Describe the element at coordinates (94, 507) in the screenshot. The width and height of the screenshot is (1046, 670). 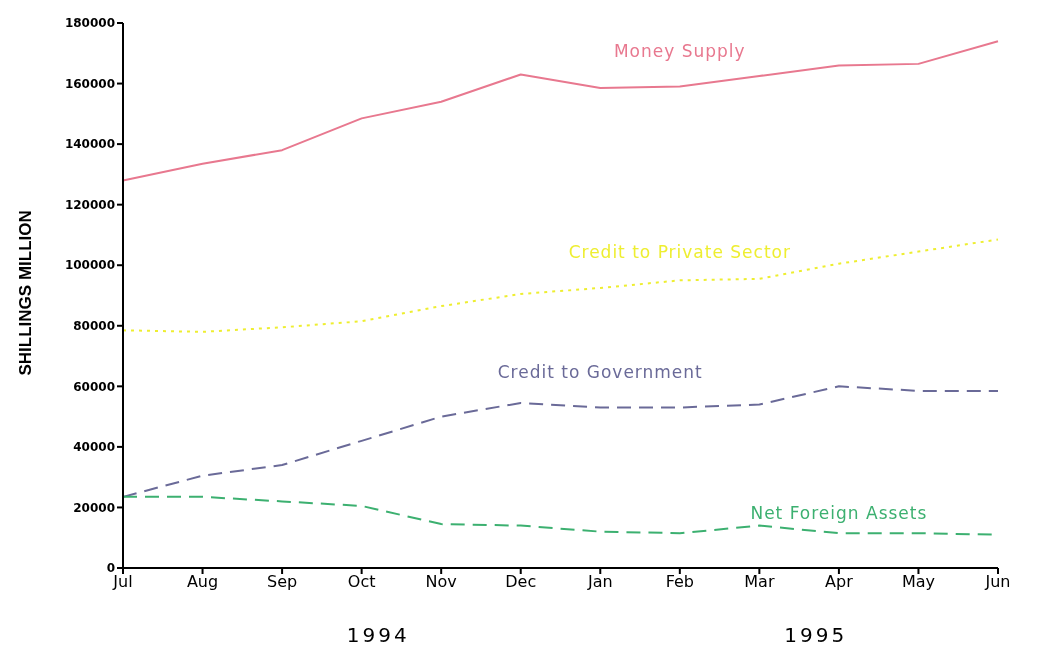
I see `y-tick-label: 20000` at that location.